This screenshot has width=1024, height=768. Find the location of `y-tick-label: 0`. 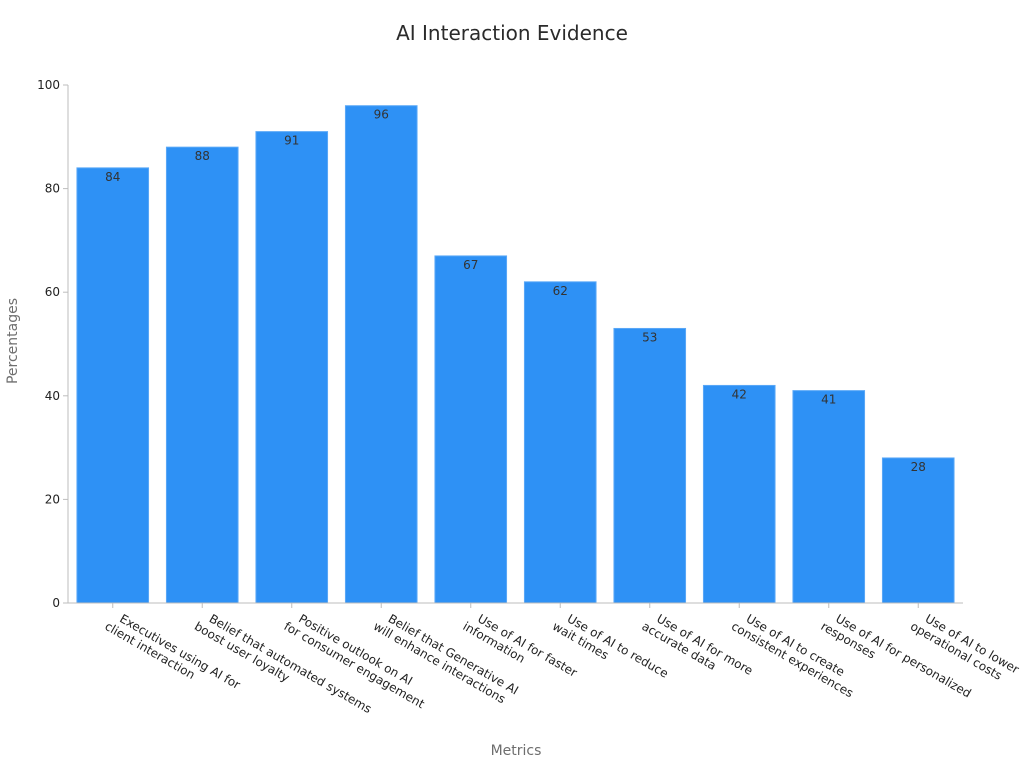

y-tick-label: 0 is located at coordinates (56, 603).